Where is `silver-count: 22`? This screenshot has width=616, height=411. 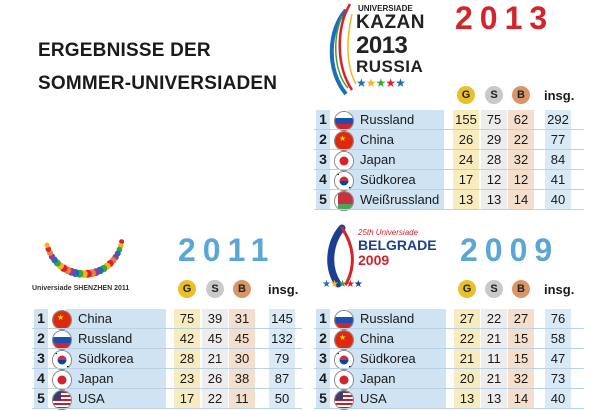
silver-count: 22 is located at coordinates (494, 318).